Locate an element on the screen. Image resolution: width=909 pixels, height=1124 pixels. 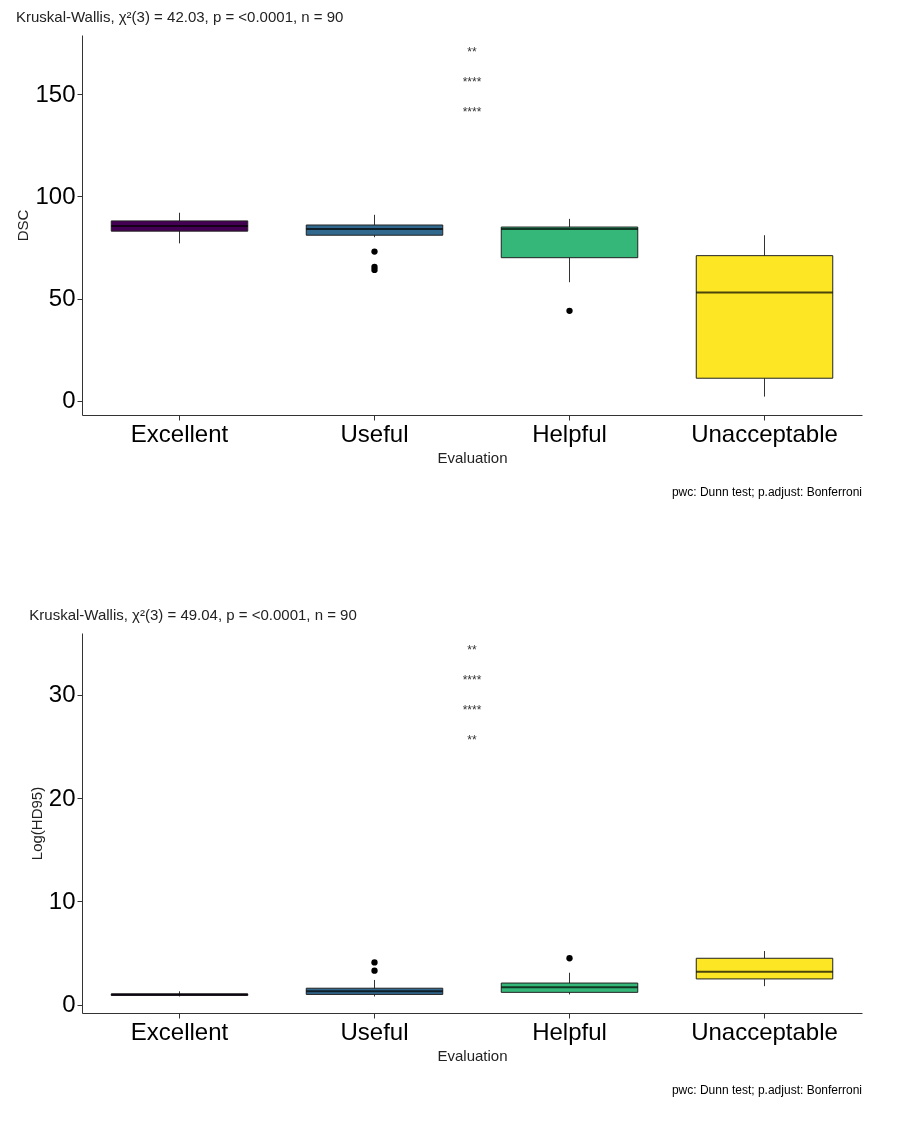
y-axis-title: Log(HD95) is located at coordinates (36, 823).